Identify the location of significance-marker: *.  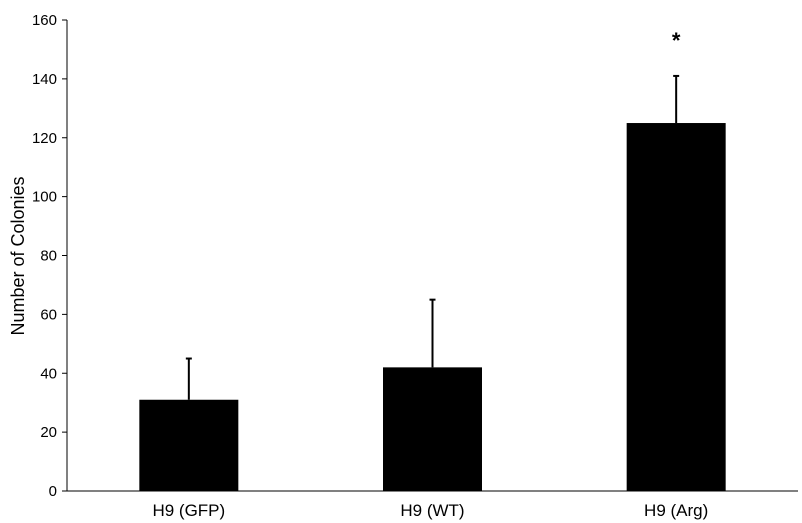
(676, 40).